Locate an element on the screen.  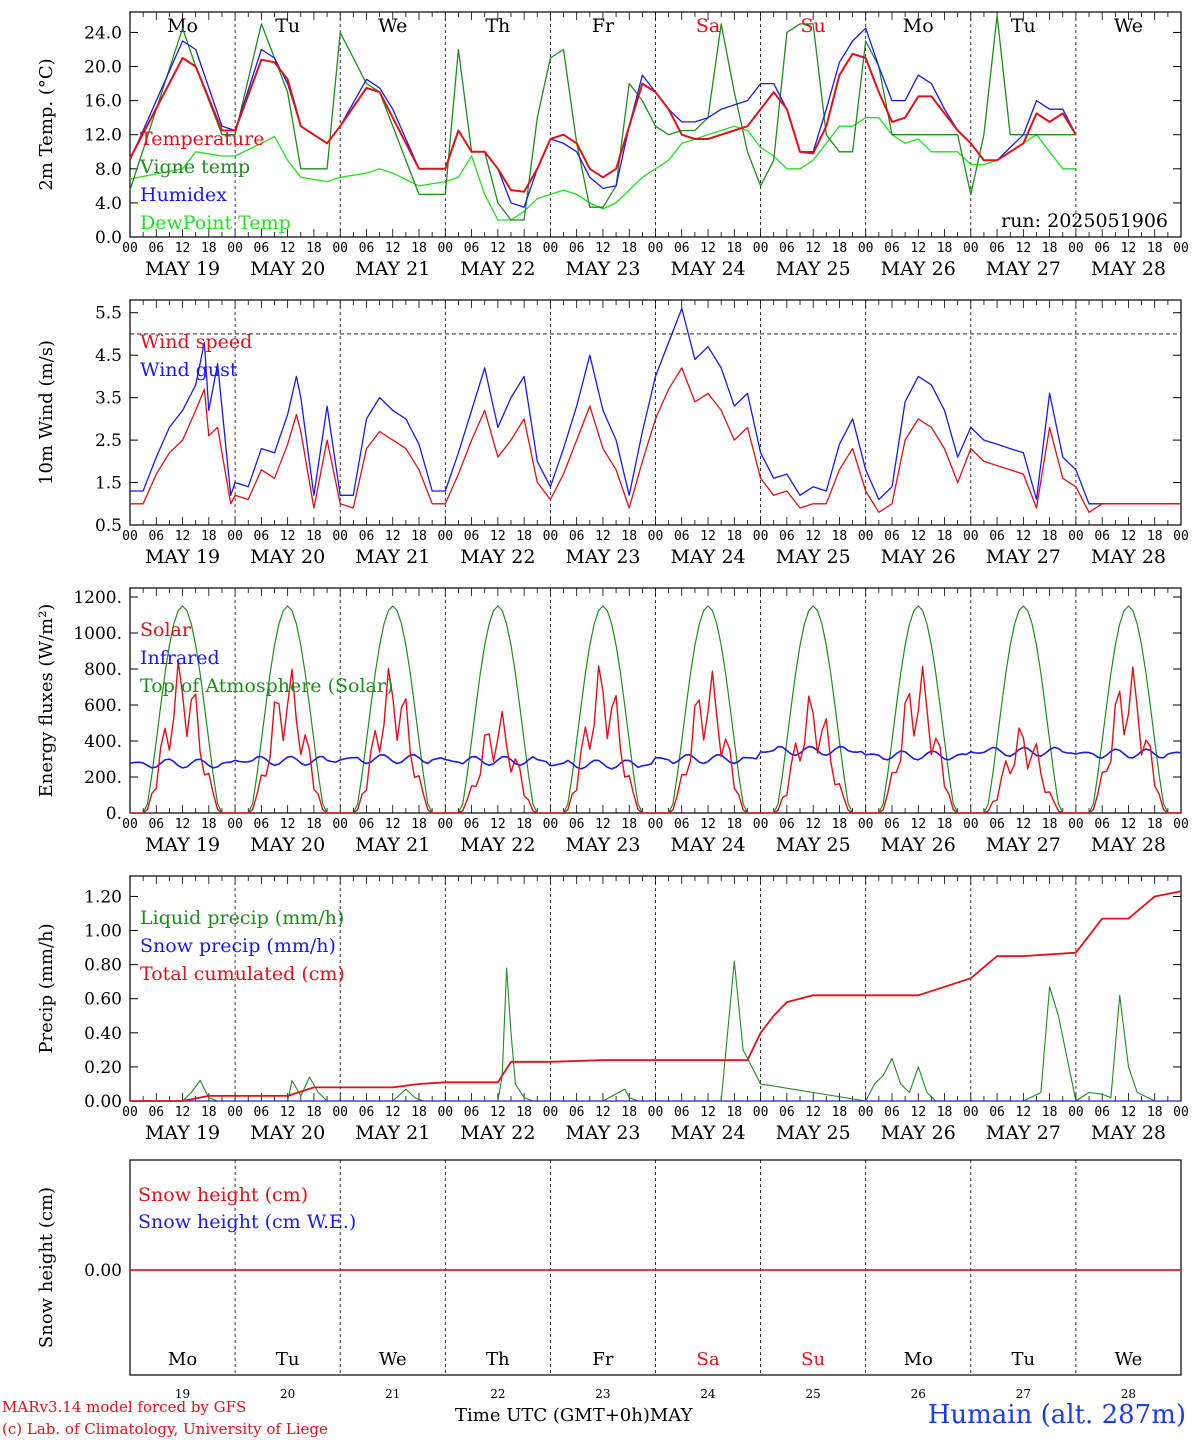
model-credit: MARv3.14 model forced by GFS is located at coordinates (124, 1407).